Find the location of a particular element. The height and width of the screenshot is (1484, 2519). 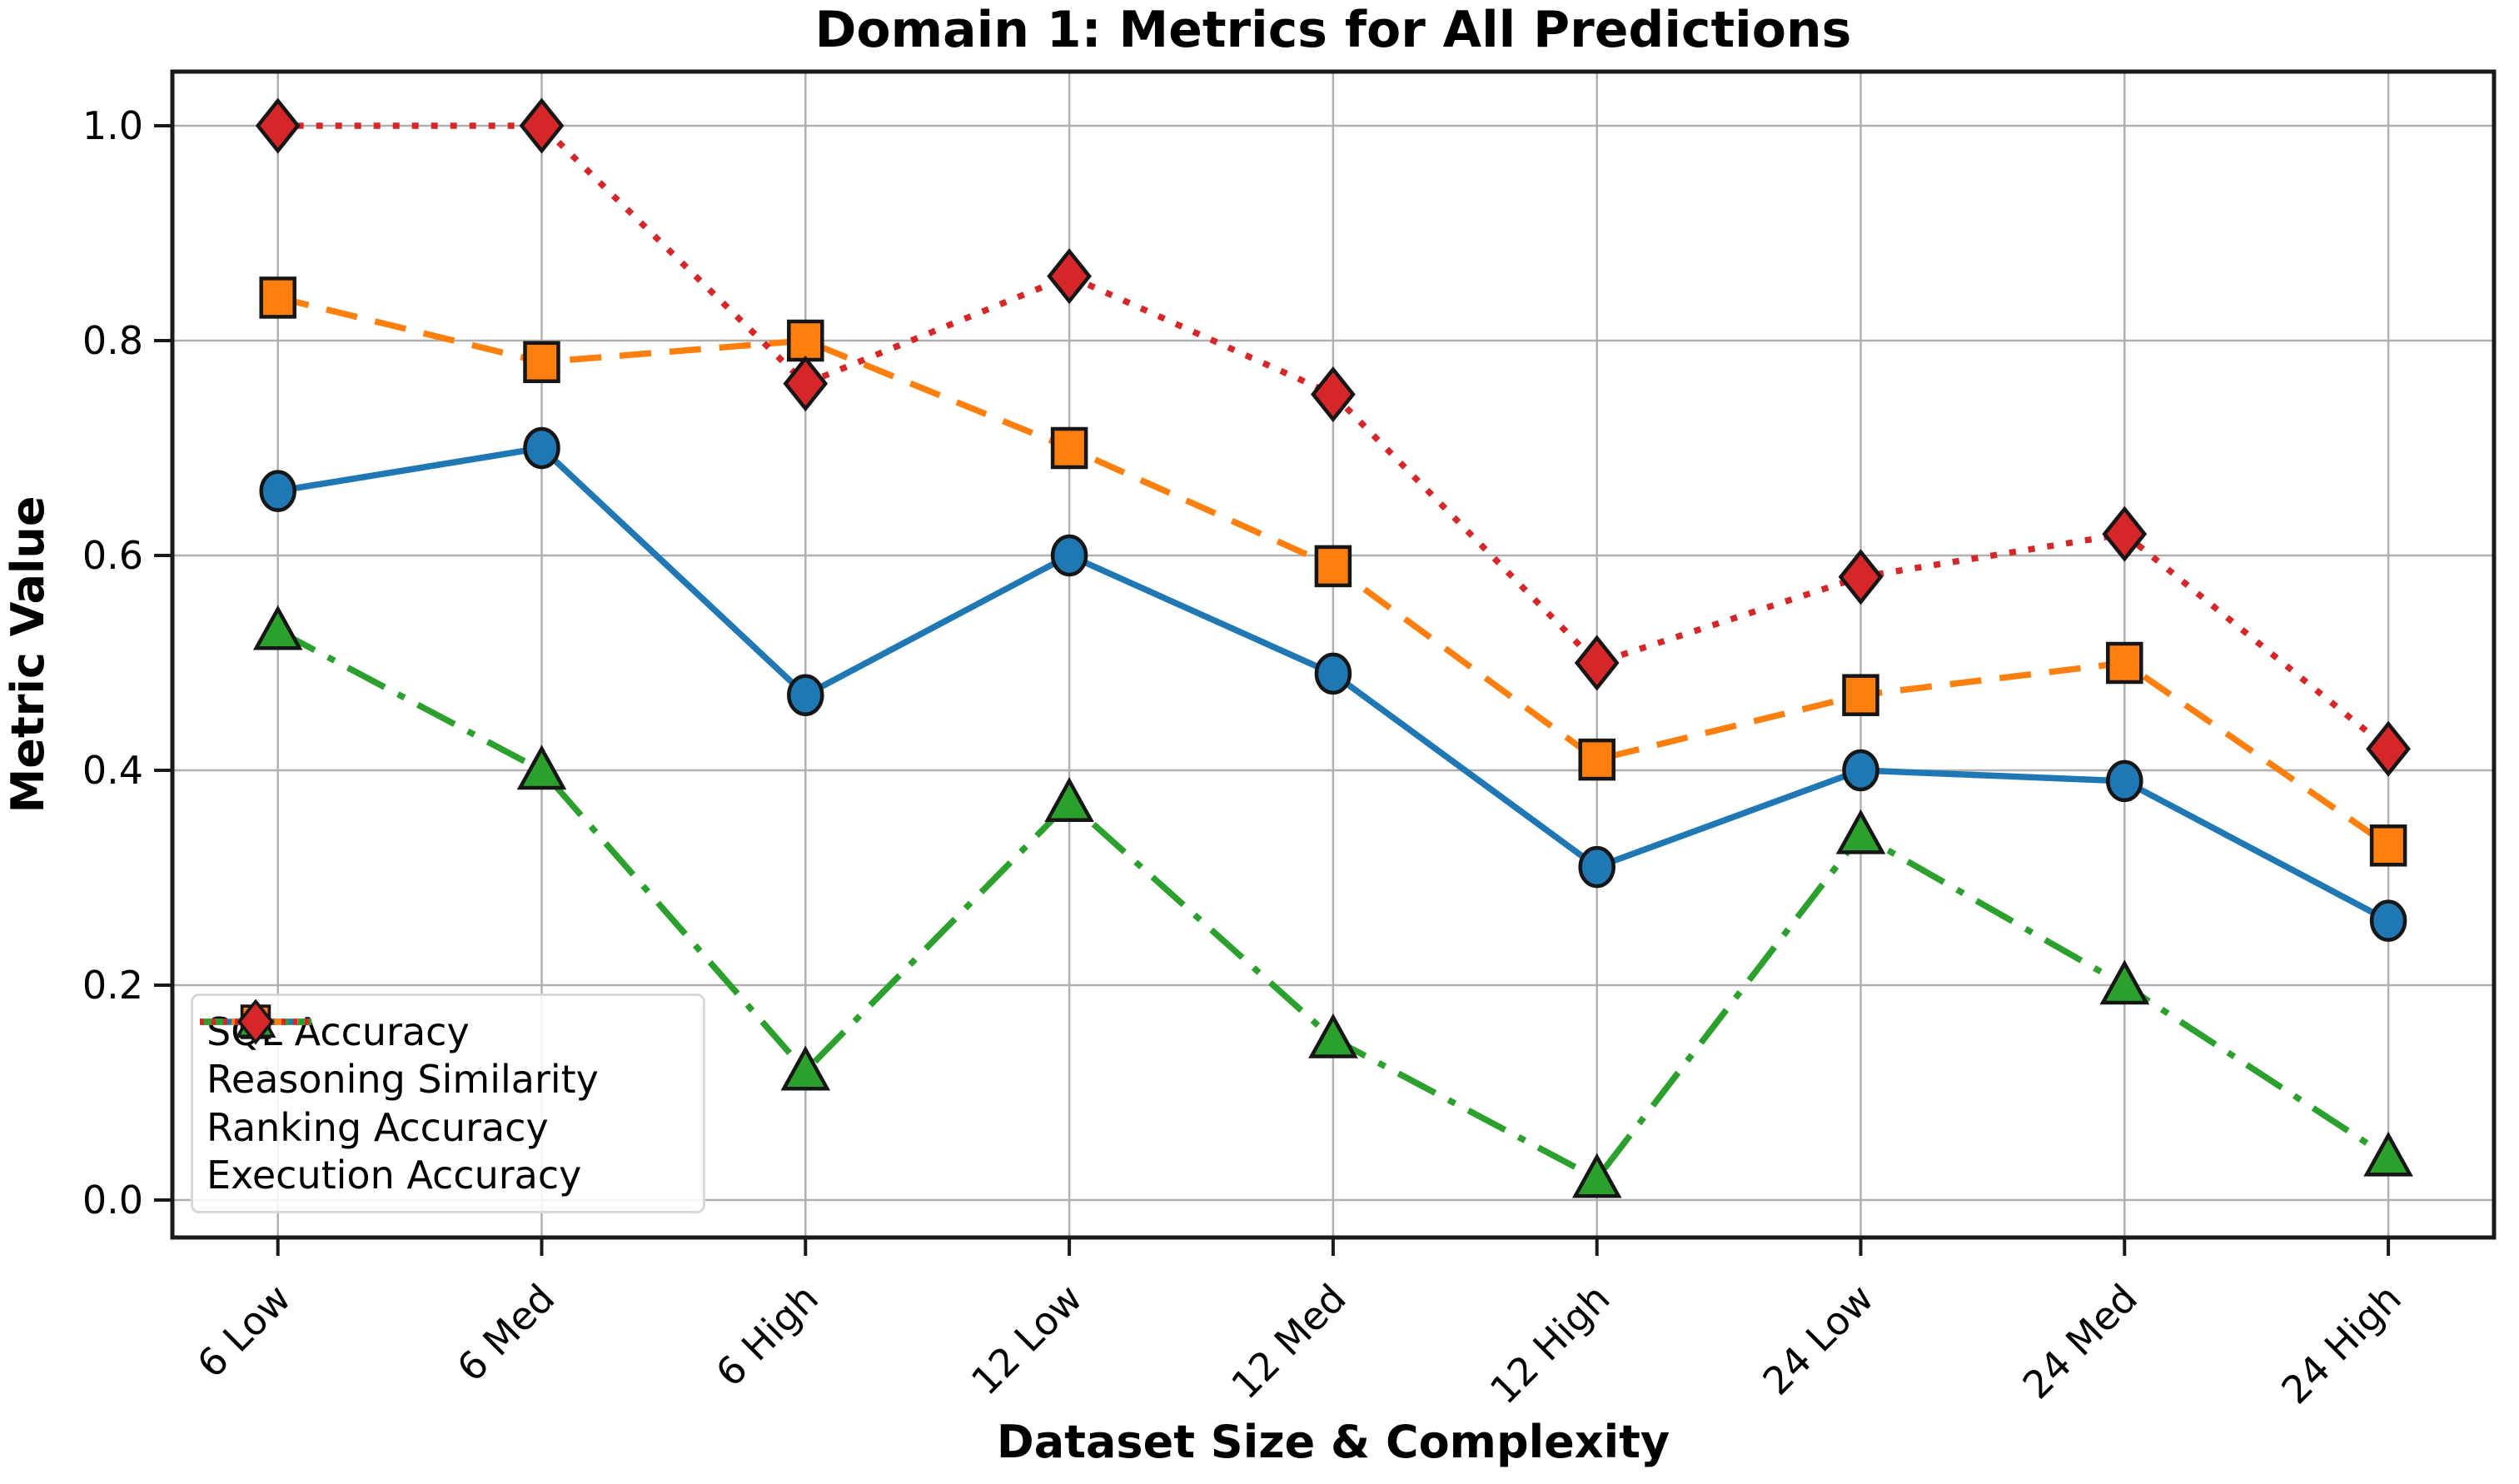

y-tick-label-0.0: 0.0 is located at coordinates (113, 1200).